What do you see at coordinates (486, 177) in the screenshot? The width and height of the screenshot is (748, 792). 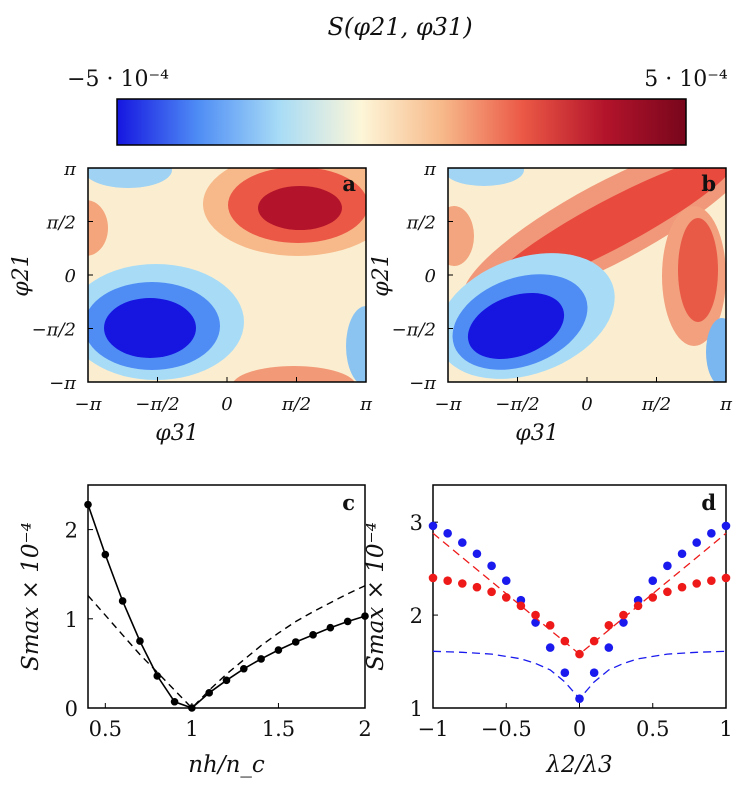 I see `heatmap-b-cold-top` at bounding box center [486, 177].